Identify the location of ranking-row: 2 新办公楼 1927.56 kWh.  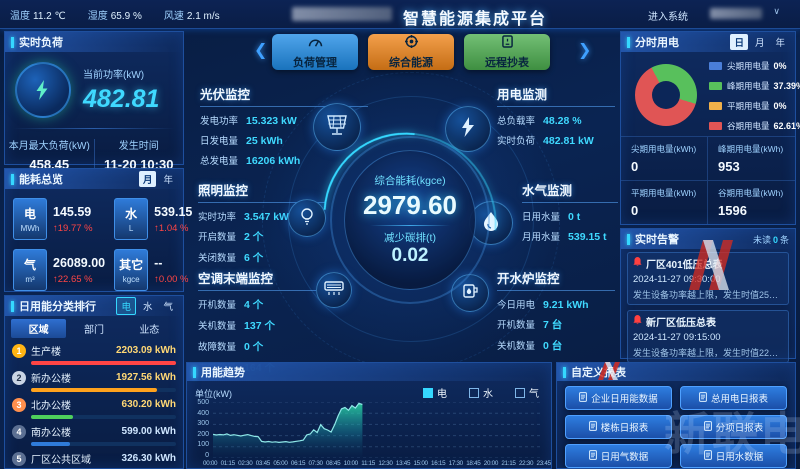
(94, 381).